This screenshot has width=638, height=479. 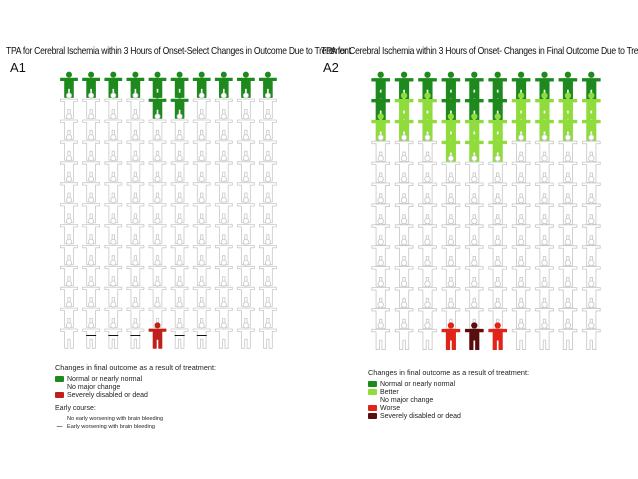 What do you see at coordinates (448, 392) in the screenshot?
I see `legend-item: Better` at bounding box center [448, 392].